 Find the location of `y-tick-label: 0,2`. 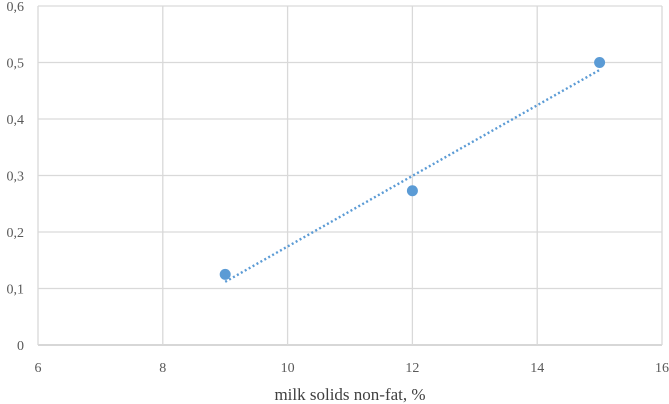

y-tick-label: 0,2 is located at coordinates (16, 233).